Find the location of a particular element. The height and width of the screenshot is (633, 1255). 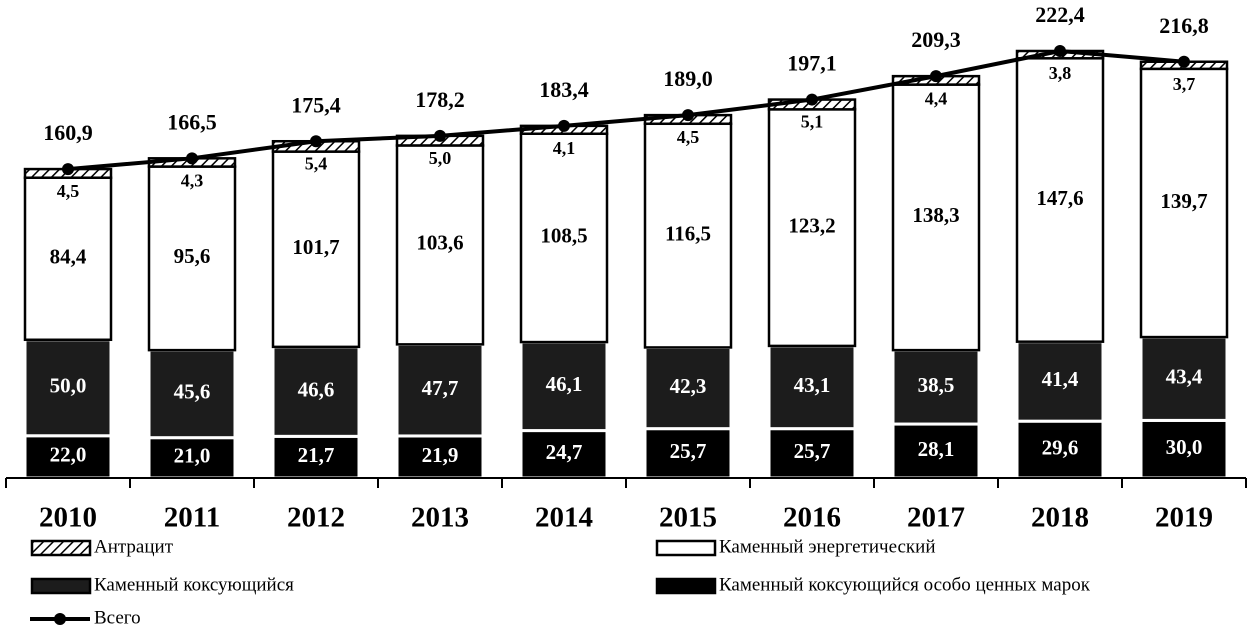

value-label: 42,3 is located at coordinates (688, 386).